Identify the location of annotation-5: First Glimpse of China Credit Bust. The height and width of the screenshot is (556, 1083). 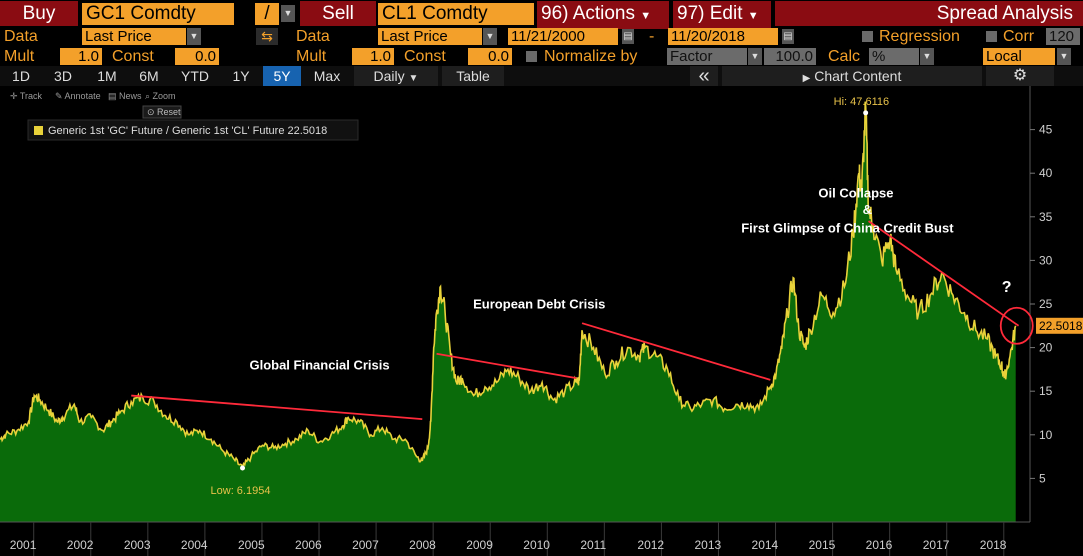
(847, 227).